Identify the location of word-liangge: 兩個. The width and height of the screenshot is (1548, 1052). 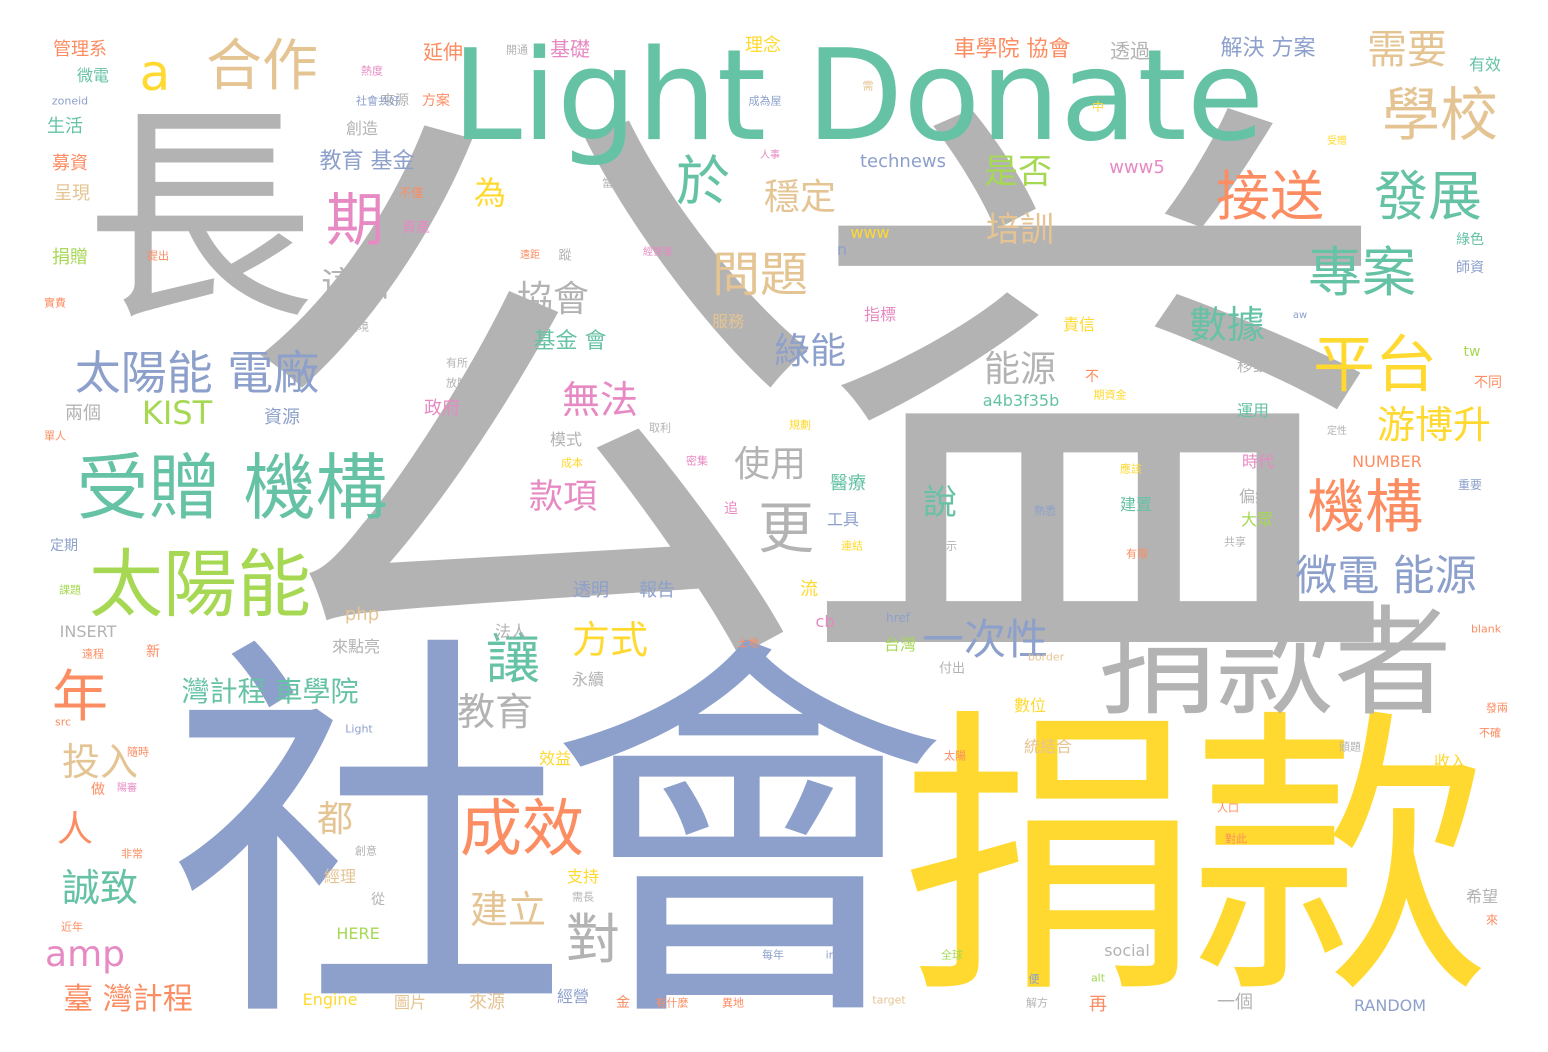
(83, 413).